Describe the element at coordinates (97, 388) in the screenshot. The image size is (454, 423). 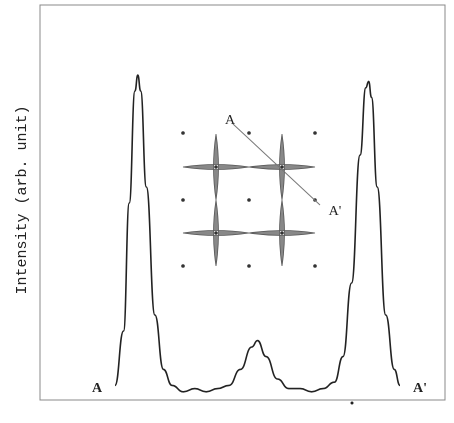
I see `start-label: A` at that location.